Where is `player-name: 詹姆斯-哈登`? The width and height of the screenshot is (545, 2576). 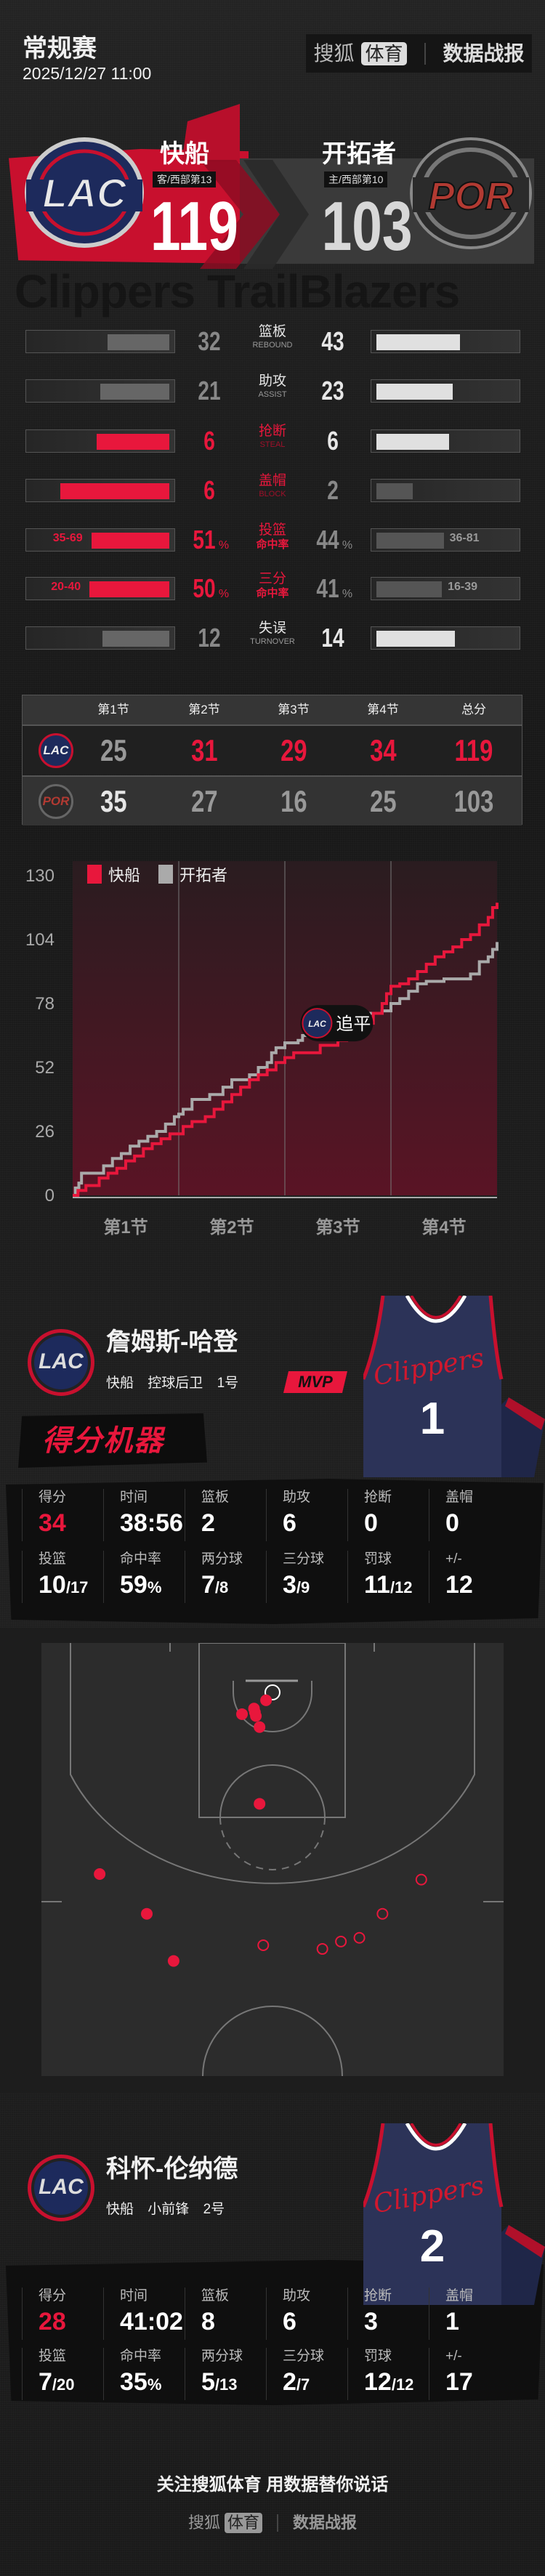
player-name: 詹姆斯-哈登 is located at coordinates (172, 1342).